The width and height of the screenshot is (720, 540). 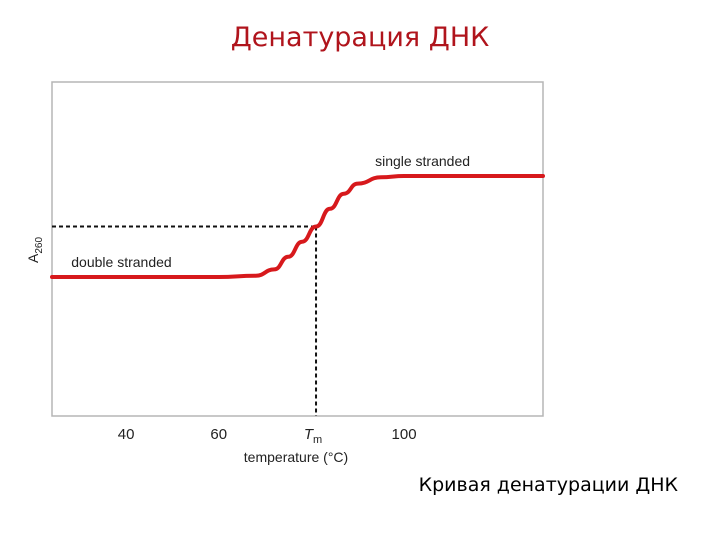 What do you see at coordinates (126, 434) in the screenshot?
I see `x-tick-label-40: 40` at bounding box center [126, 434].